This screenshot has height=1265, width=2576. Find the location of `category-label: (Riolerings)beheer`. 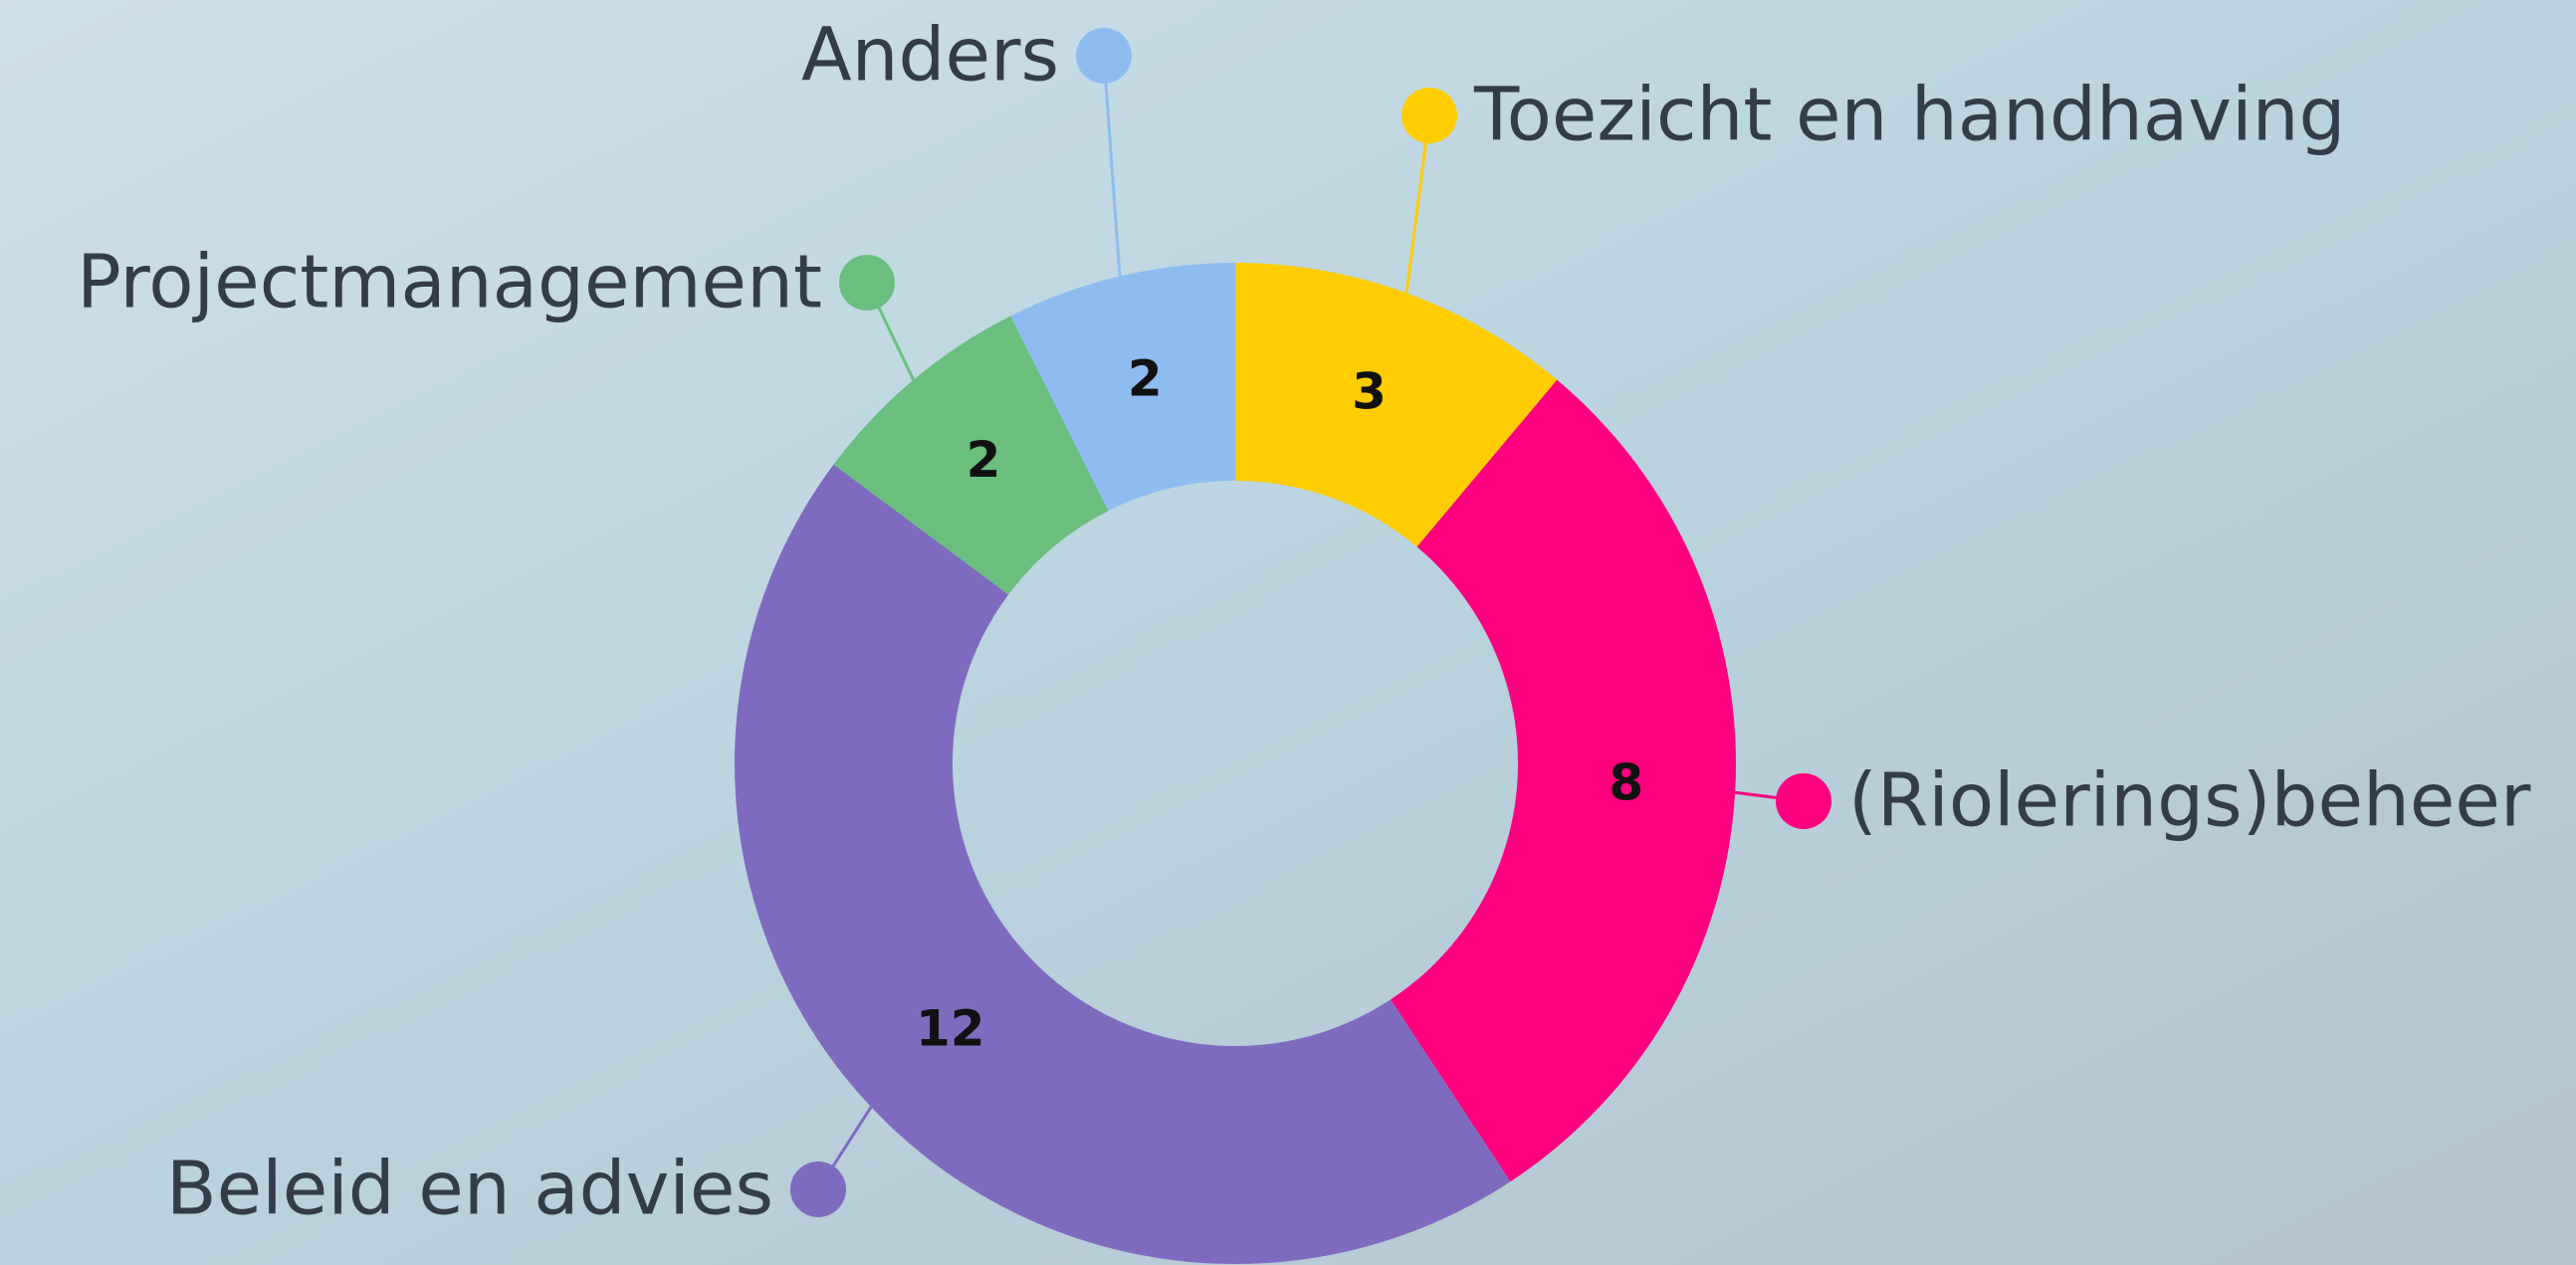

category-label: (Riolerings)beheer is located at coordinates (2189, 801).